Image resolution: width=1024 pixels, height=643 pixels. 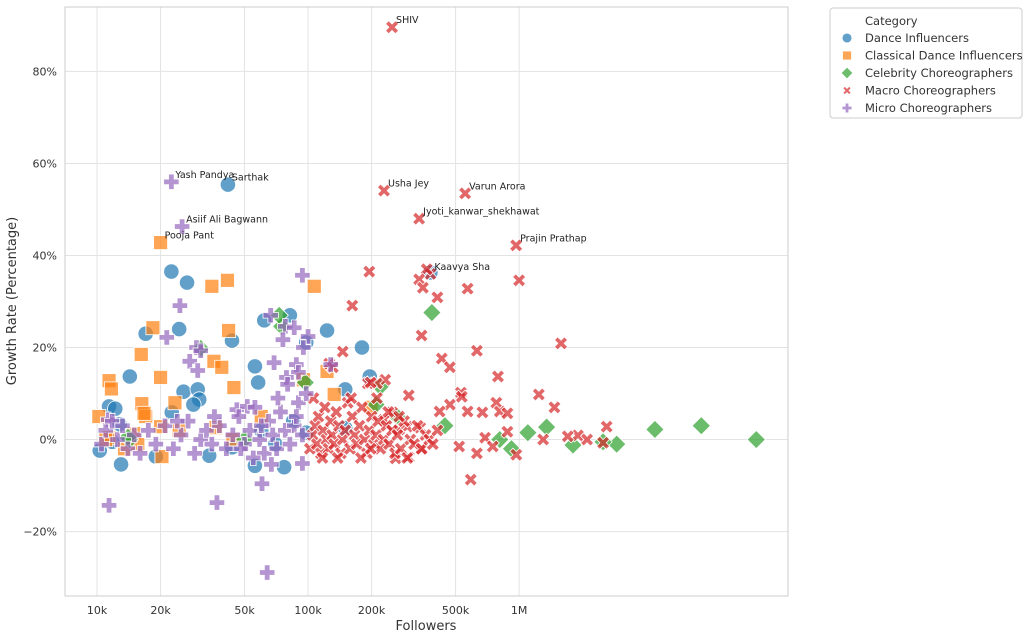 I want to click on point-annotation: SHIV, so click(x=407, y=20).